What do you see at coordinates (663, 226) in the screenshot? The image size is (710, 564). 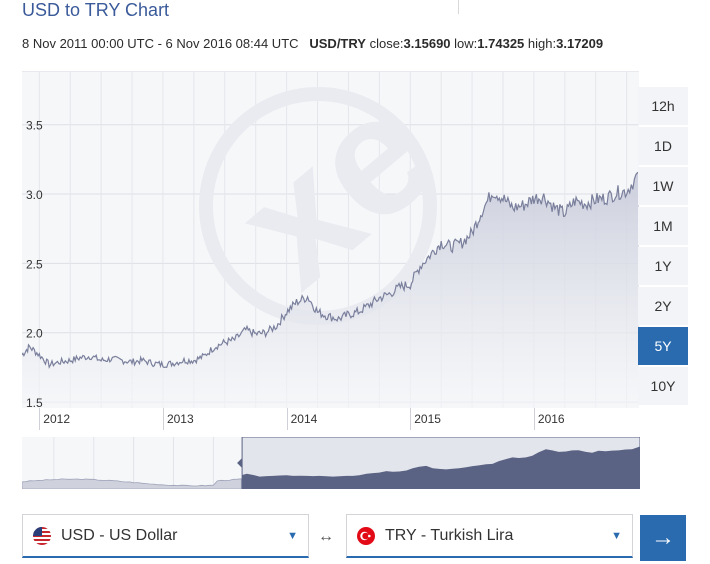 I see `period-button-1m: 1M` at bounding box center [663, 226].